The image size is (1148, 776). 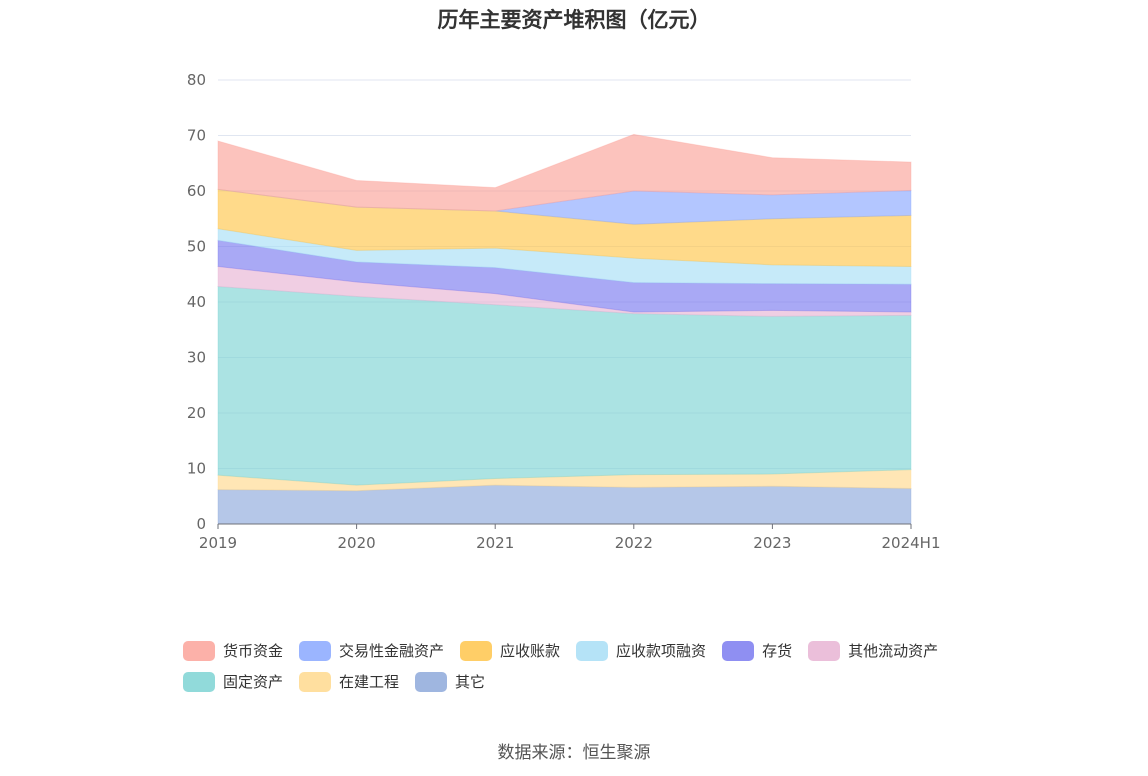 What do you see at coordinates (196, 136) in the screenshot?
I see `y-tick-label: 70` at bounding box center [196, 136].